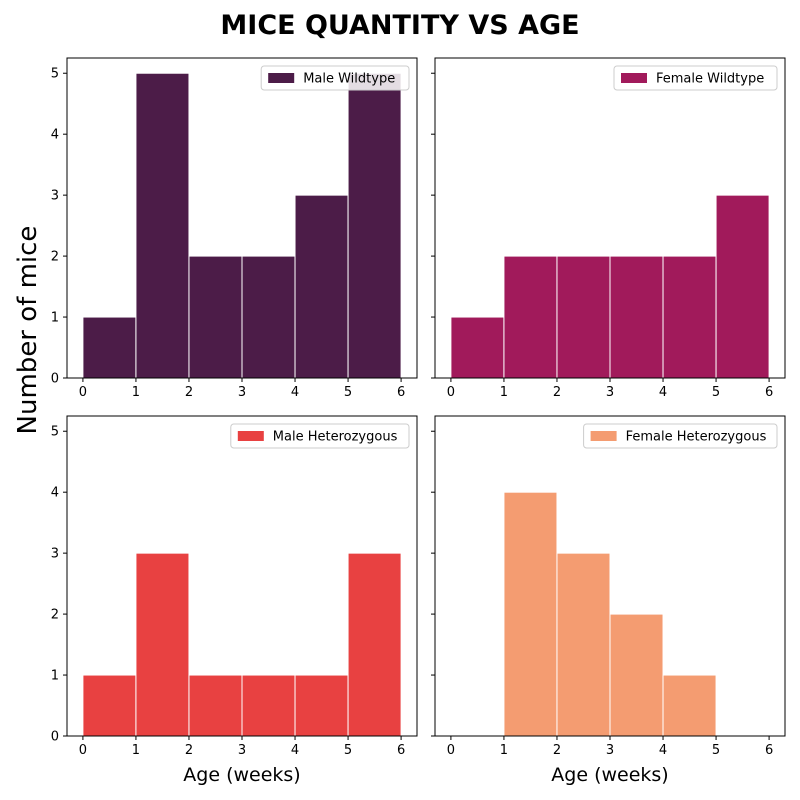 This screenshot has height=800, width=800. I want to click on legend: Male Wildtype, so click(335, 78).